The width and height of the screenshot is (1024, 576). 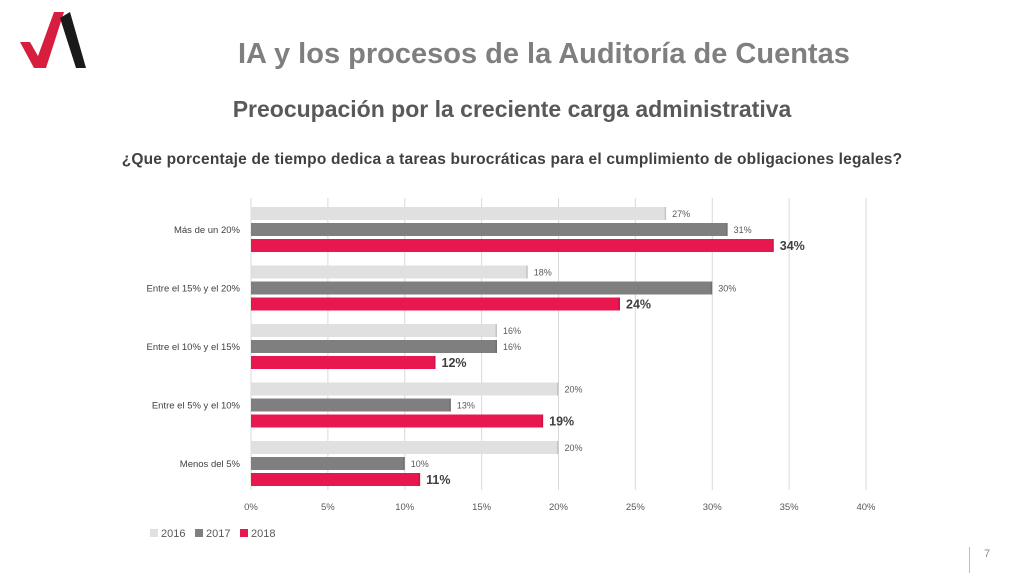 I want to click on data-label-2017: 30%, so click(x=727, y=289).